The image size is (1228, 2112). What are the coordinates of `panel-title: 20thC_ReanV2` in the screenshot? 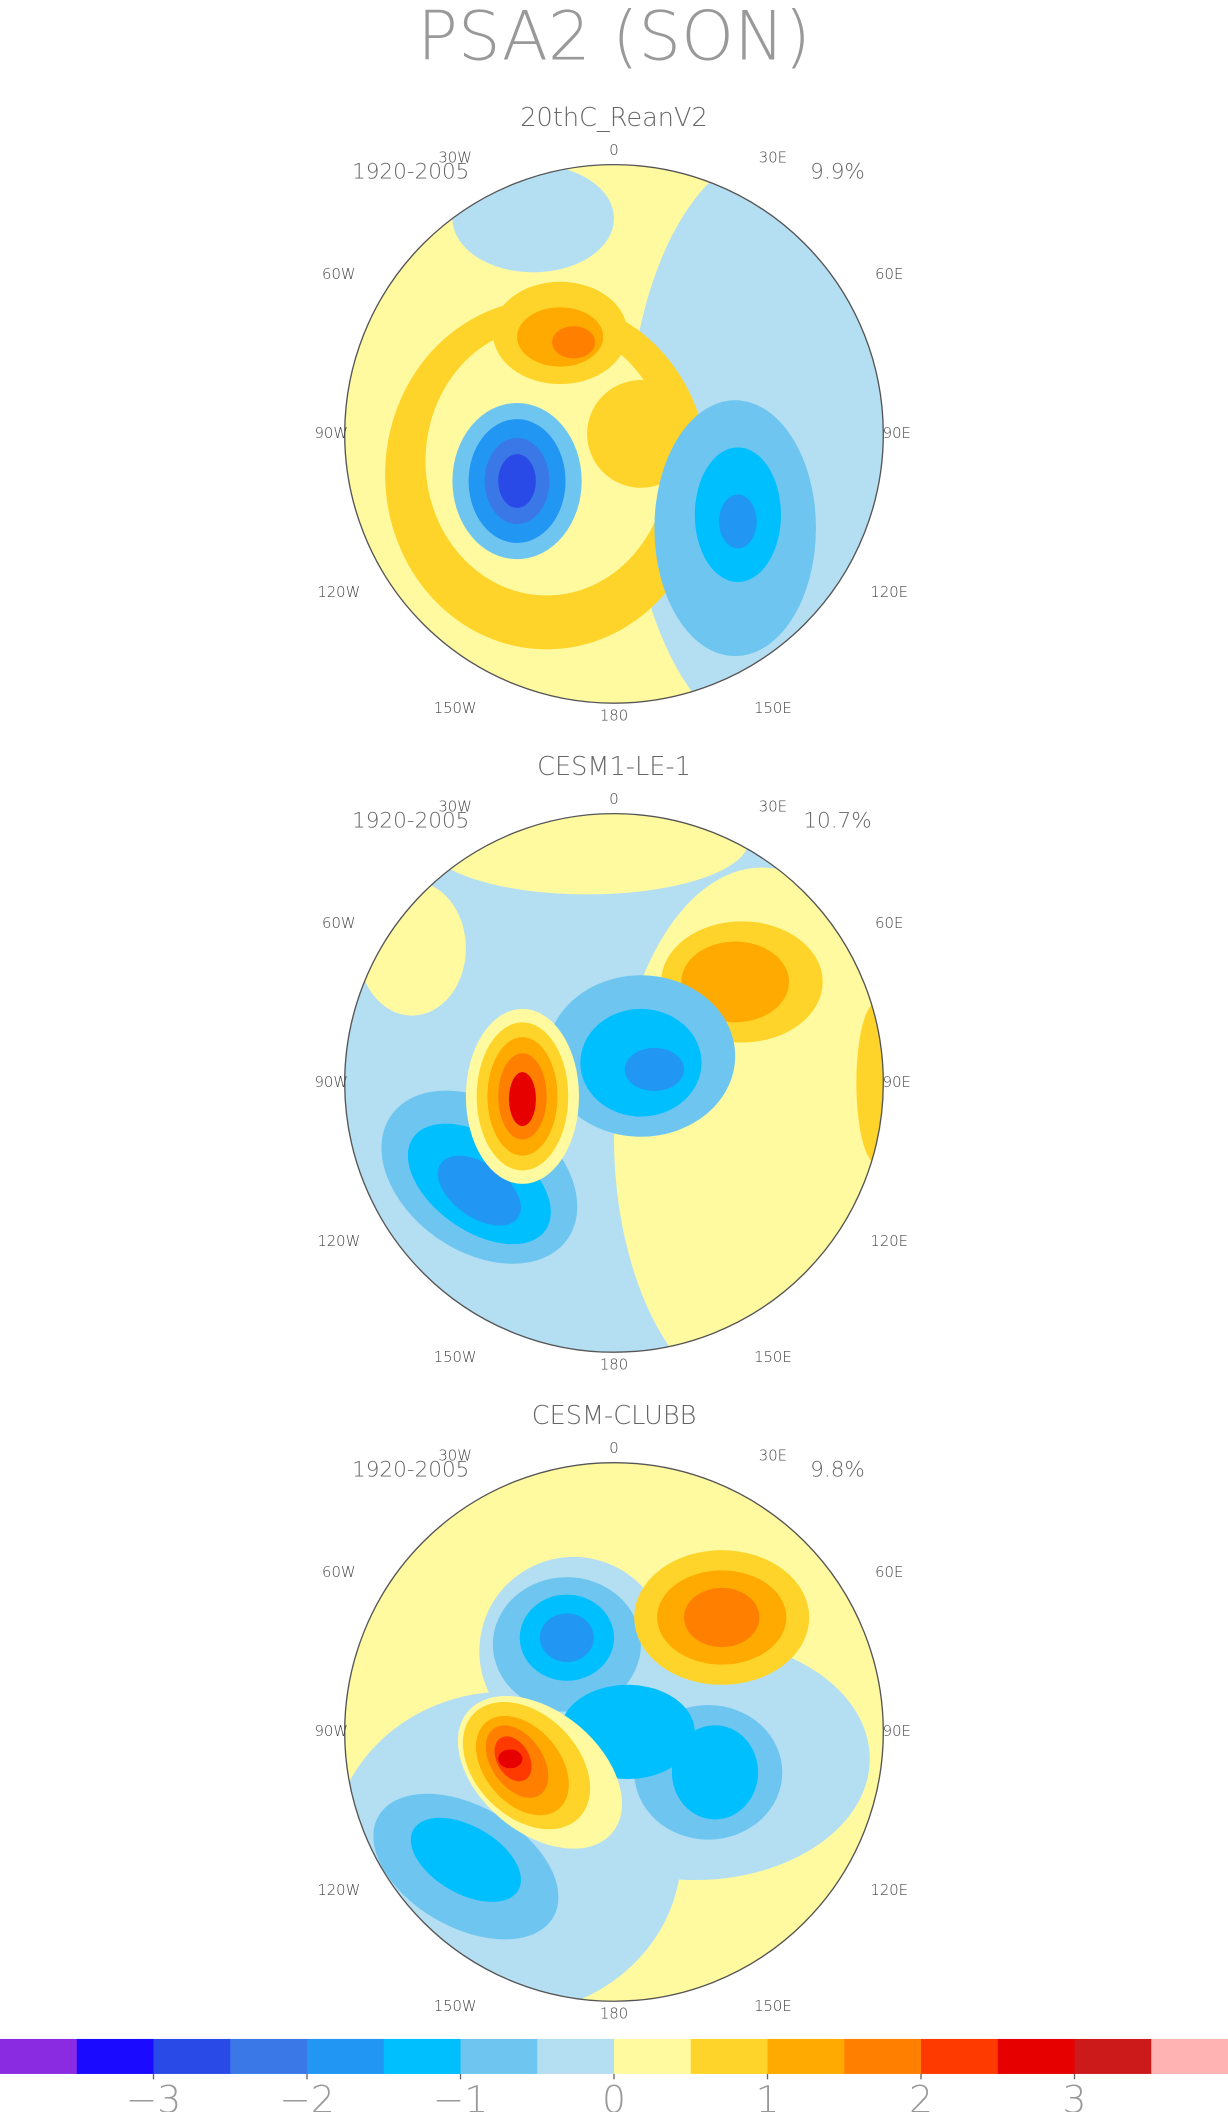 It's located at (613, 118).